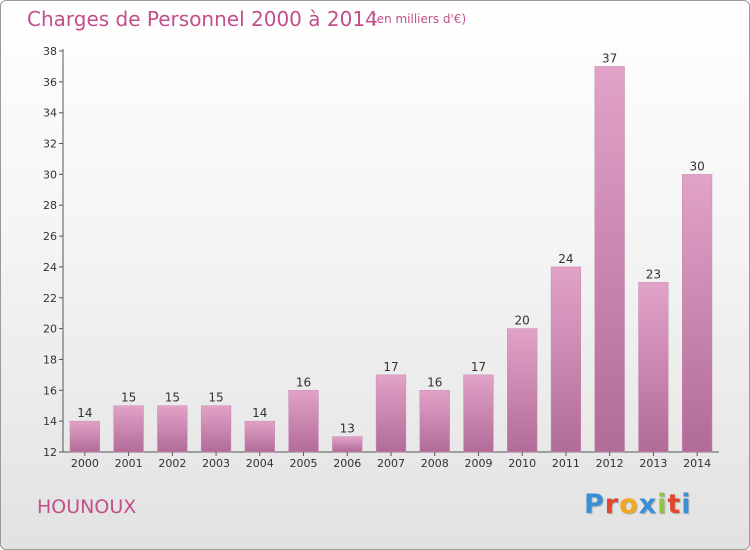 This screenshot has width=750, height=550. What do you see at coordinates (697, 463) in the screenshot?
I see `x-tick-label-2014: 2014` at bounding box center [697, 463].